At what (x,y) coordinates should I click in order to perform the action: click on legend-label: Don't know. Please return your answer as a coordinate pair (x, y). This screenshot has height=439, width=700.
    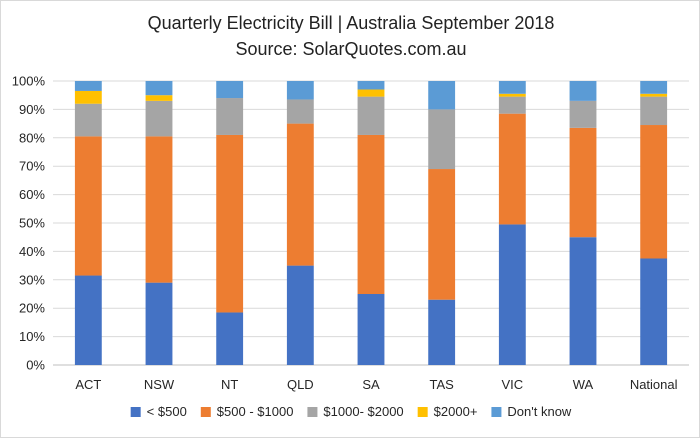
    Looking at the image, I should click on (539, 411).